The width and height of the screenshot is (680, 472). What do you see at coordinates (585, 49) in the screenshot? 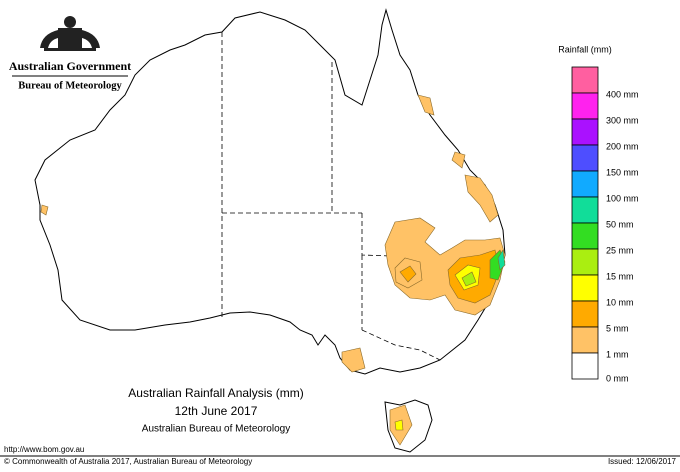
I see `legend-title: Rainfall (mm)` at bounding box center [585, 49].